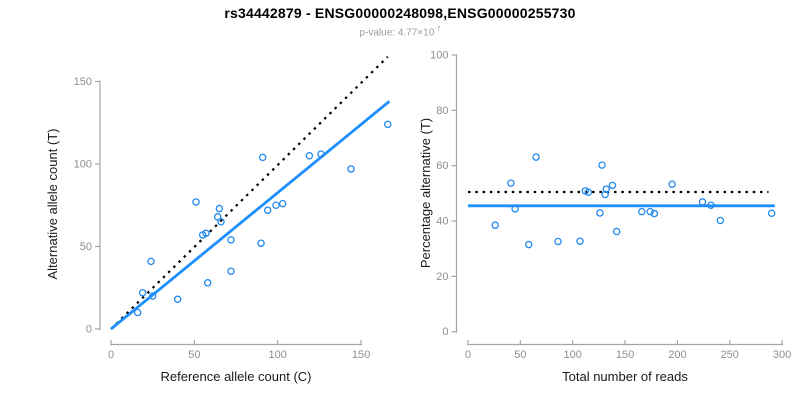  What do you see at coordinates (235, 376) in the screenshot?
I see `x-axis-title: Reference allele count (C)` at bounding box center [235, 376].